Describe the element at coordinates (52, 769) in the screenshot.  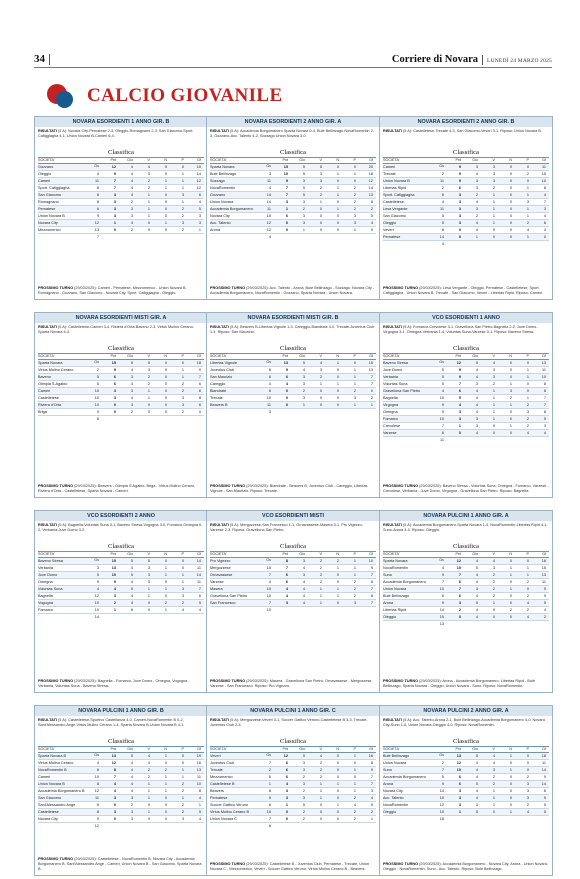
I see `table-cell: NovaRomentin B` at that location.